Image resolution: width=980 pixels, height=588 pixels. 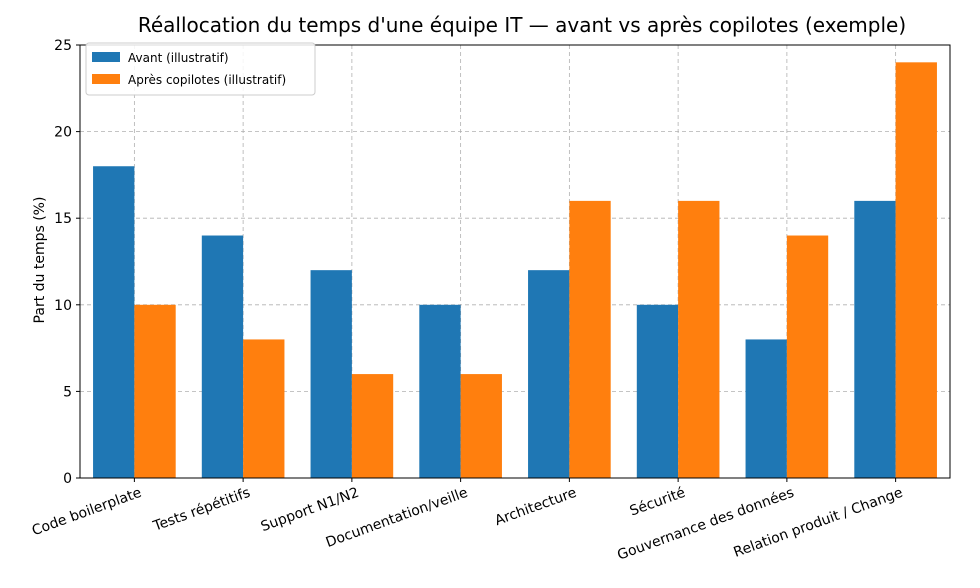 I want to click on legend-frame, so click(x=200, y=69).